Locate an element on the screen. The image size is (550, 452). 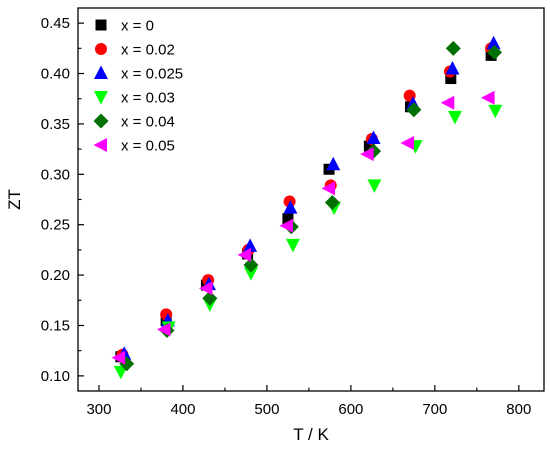
x-tick-label: 700 is located at coordinates (434, 409).